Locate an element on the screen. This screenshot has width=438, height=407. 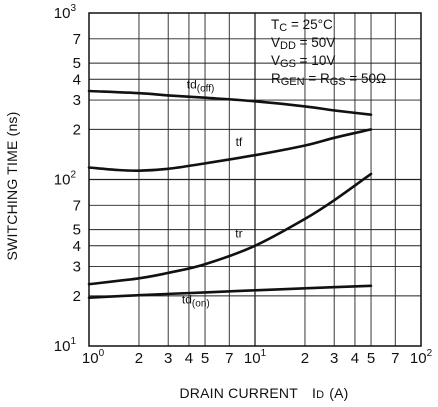
x-tick-label: 10¹ is located at coordinates (255, 357).